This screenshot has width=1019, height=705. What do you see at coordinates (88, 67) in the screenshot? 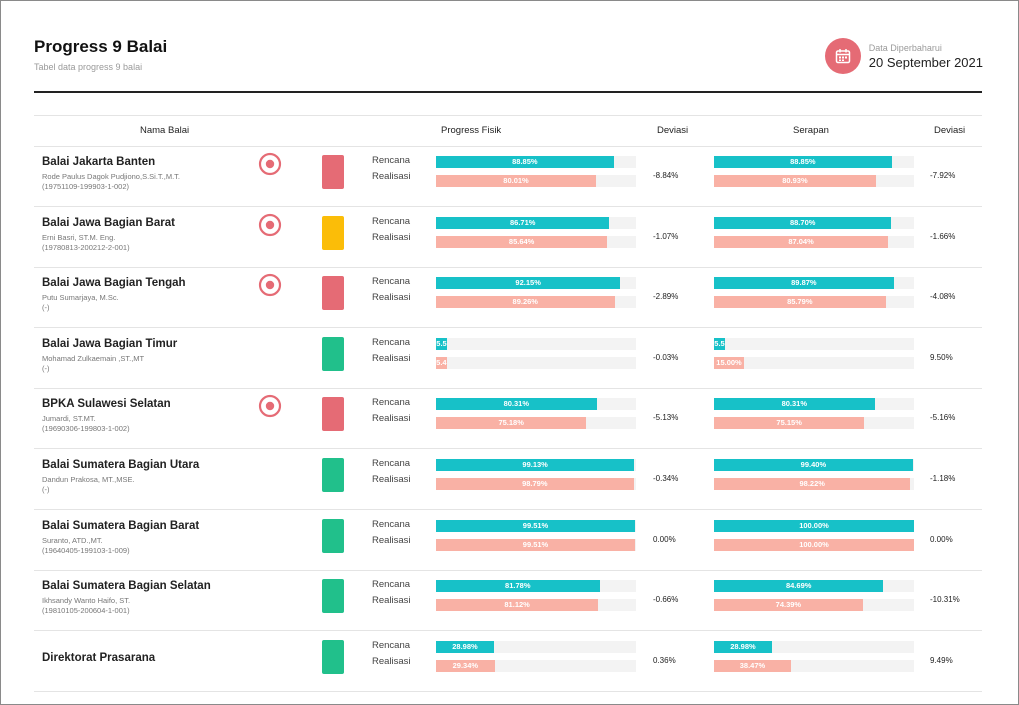
I see `page-subtitle: Tabel data progress 9 balai` at bounding box center [88, 67].